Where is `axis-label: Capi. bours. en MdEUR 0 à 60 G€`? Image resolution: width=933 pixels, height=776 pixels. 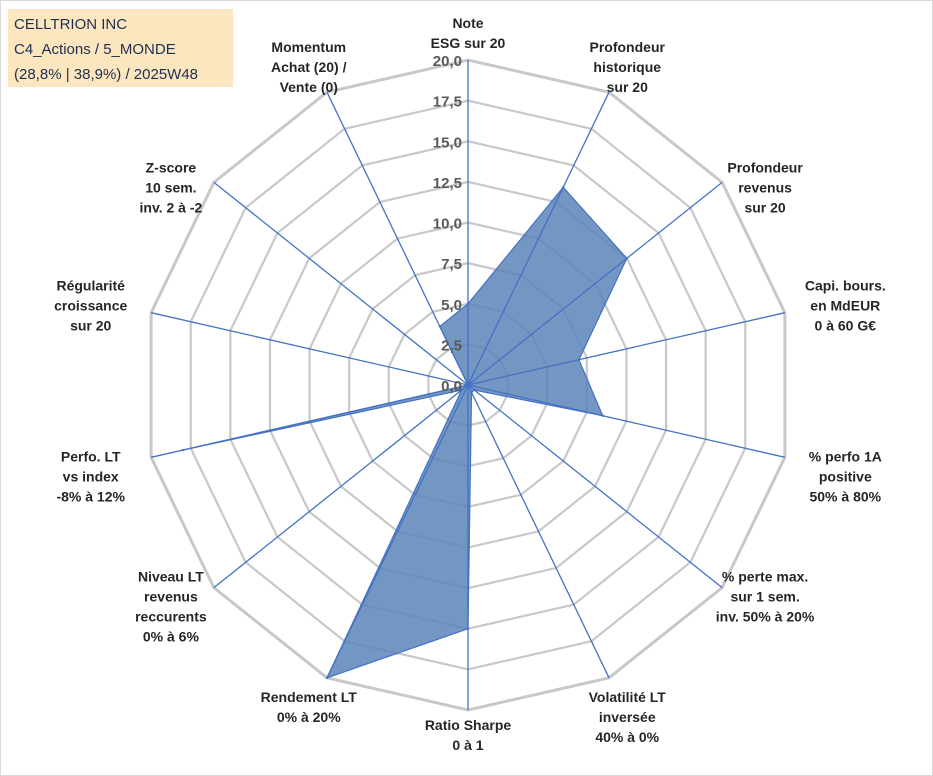 axis-label: Capi. bours. en MdEUR 0 à 60 G€ is located at coordinates (845, 306).